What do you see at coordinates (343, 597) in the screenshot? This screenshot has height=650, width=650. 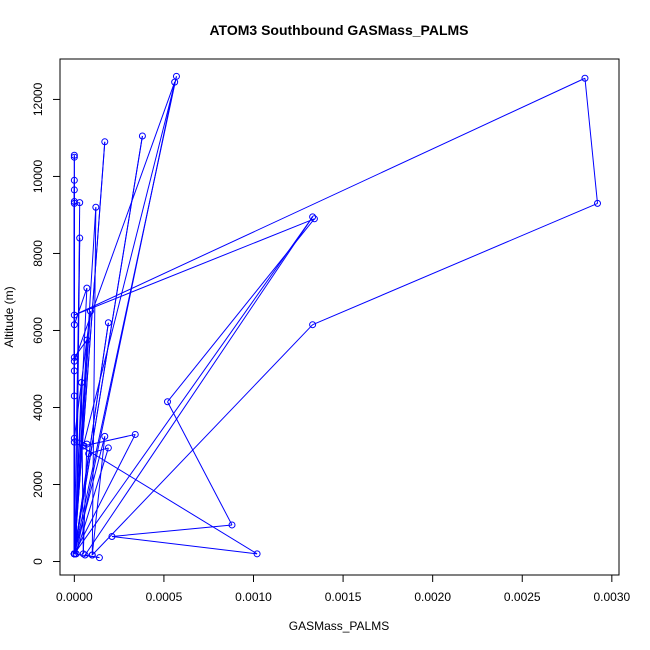 I see `x-tick-label: 0.0015` at bounding box center [343, 597].